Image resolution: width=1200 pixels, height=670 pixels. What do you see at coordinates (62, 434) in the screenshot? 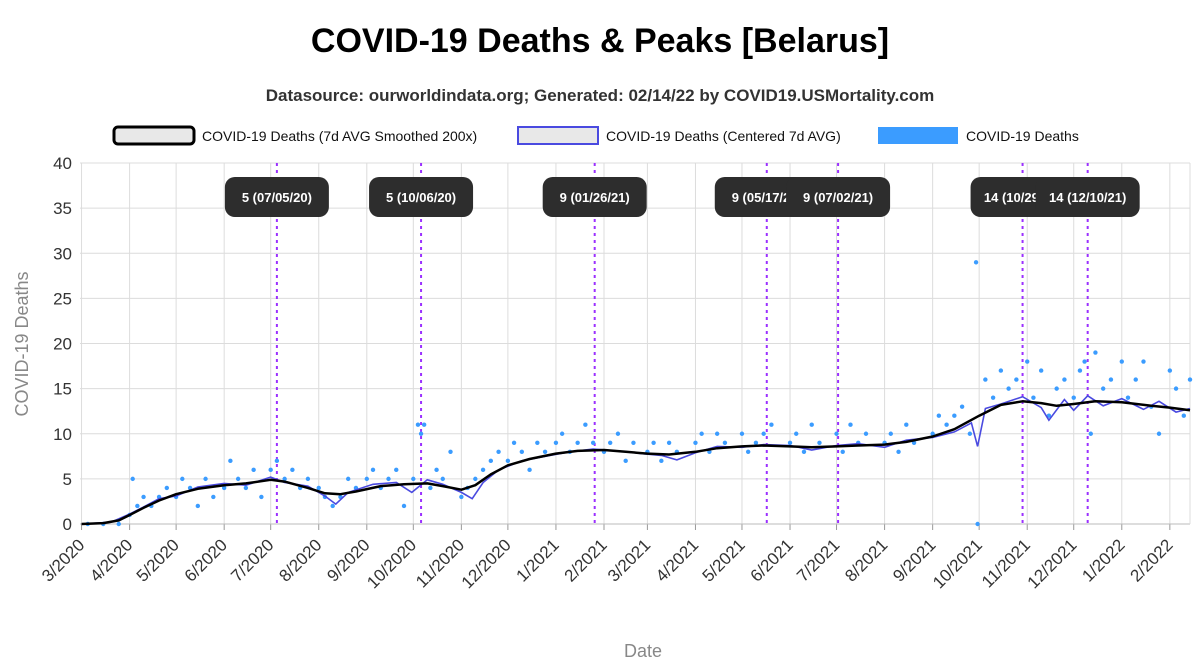
I see `y-tick-label: 10` at bounding box center [62, 434].